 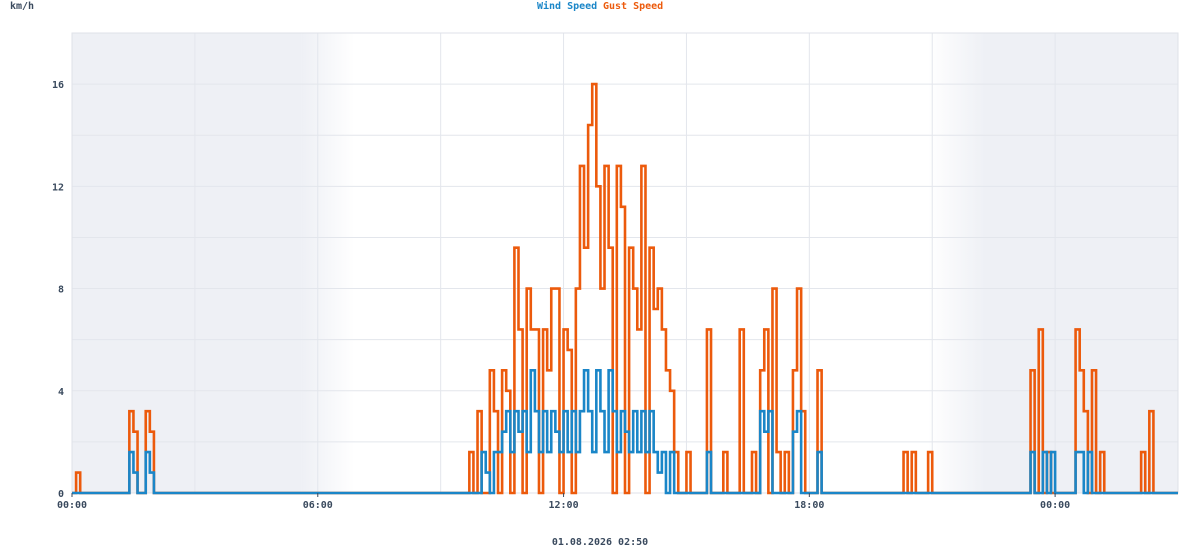 What do you see at coordinates (600, 542) in the screenshot?
I see `timestamp-footer: 01.08.2026 02:50` at bounding box center [600, 542].